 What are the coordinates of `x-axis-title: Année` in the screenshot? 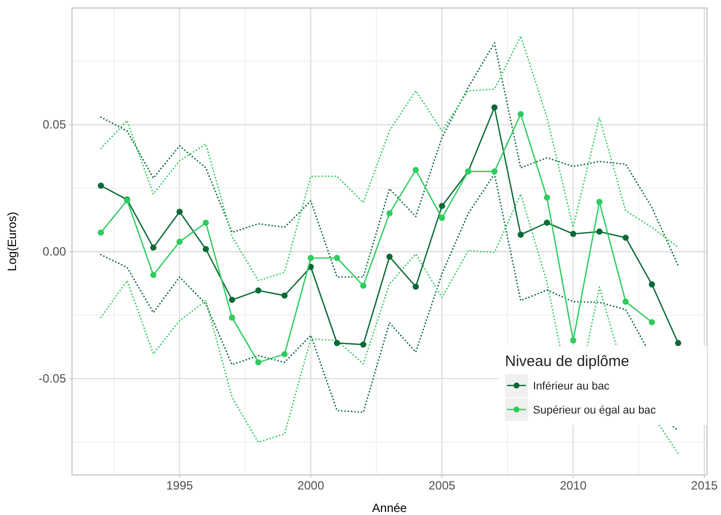 It's located at (390, 508).